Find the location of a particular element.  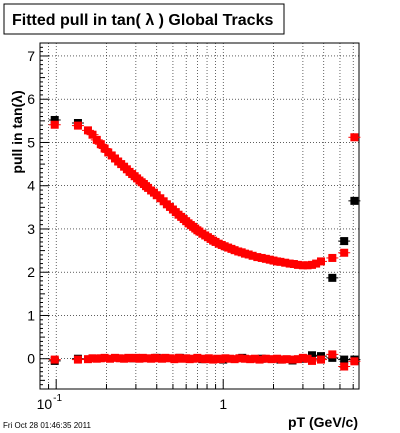

y-tick-label: 7 is located at coordinates (31, 56).